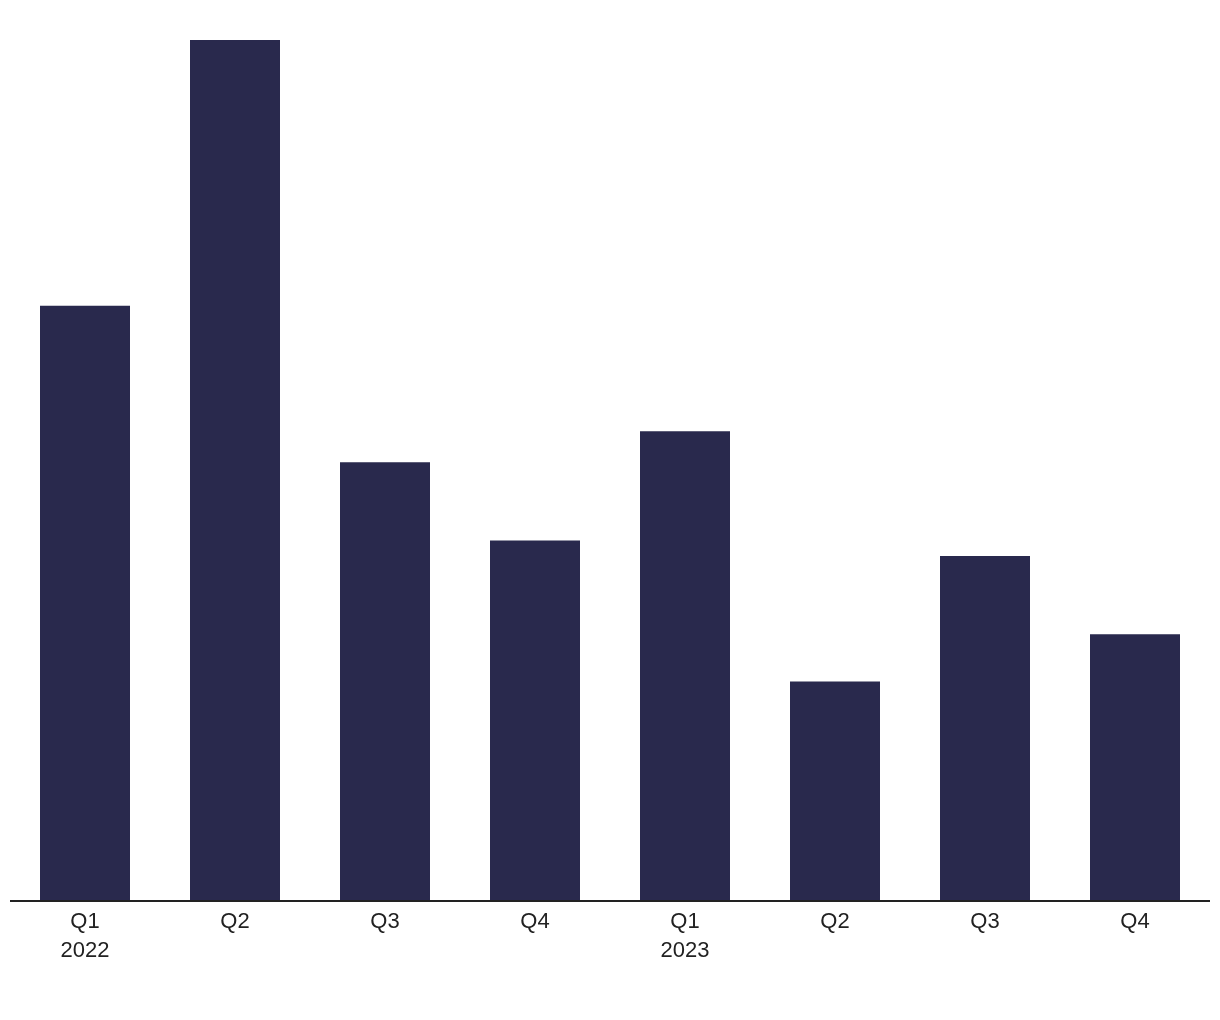  I want to click on x-tick-label: Q1 2022, so click(85, 935).